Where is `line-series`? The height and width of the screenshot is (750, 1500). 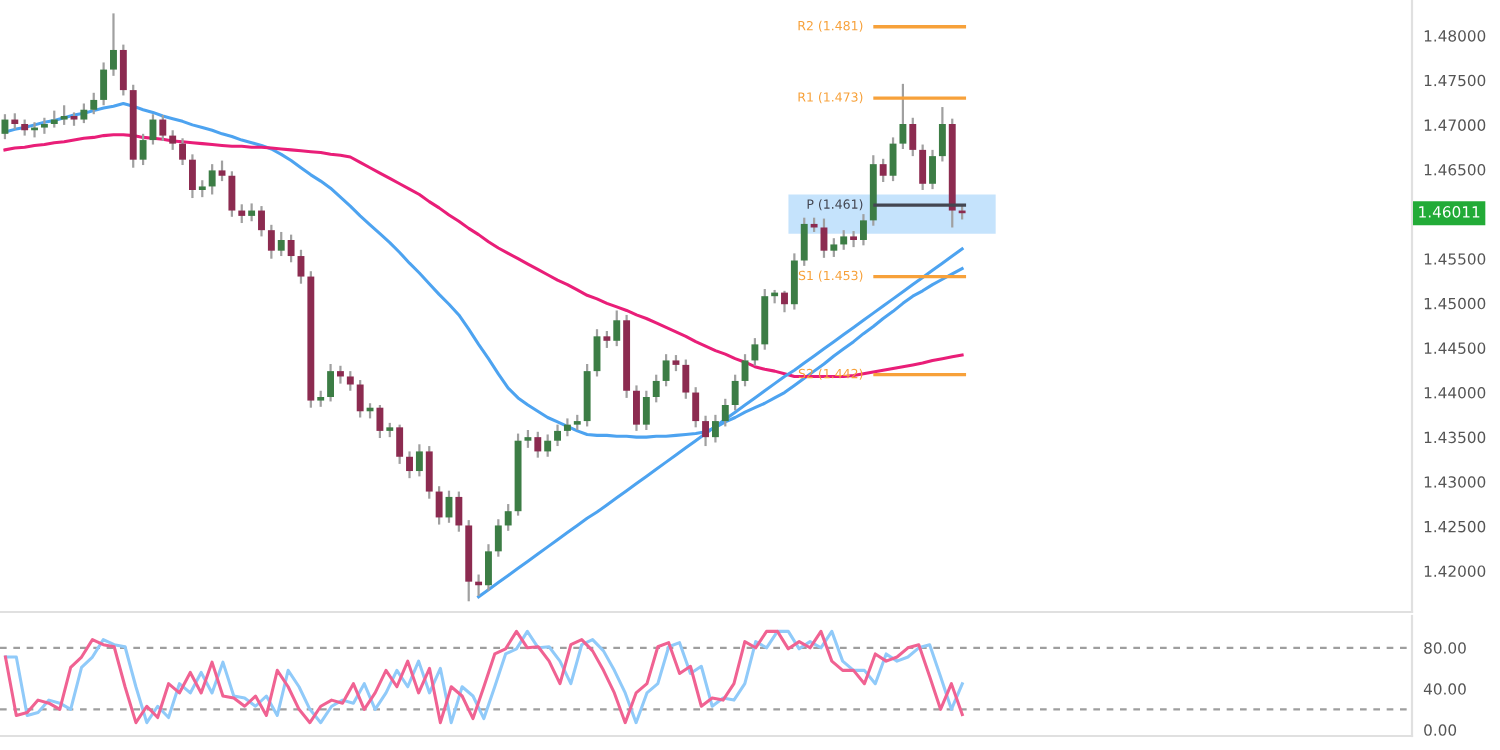 line-series is located at coordinates (483, 677).